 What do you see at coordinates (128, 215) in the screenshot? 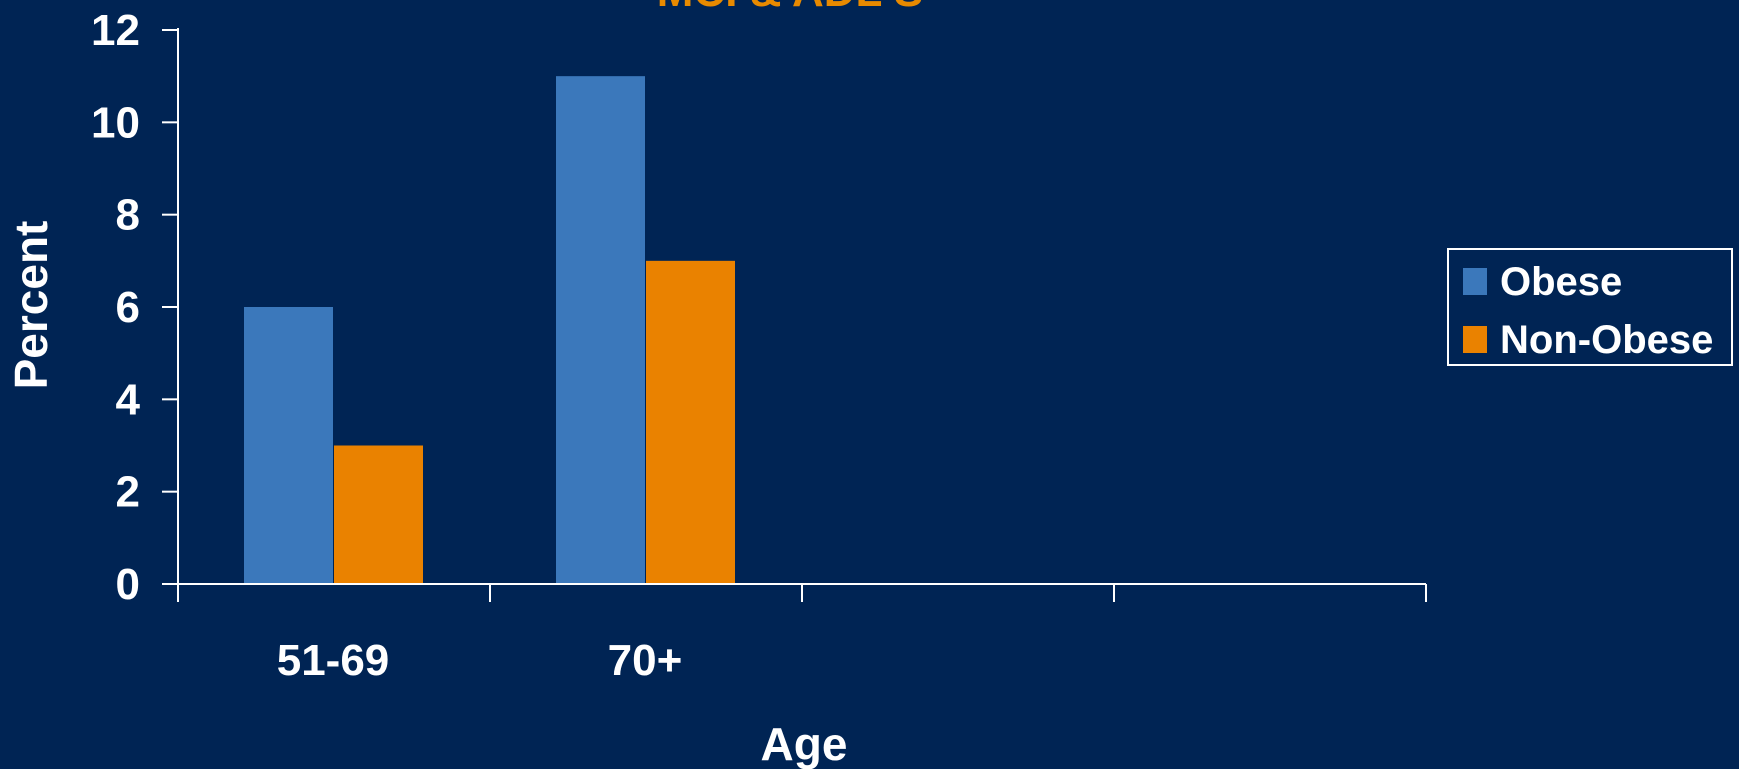
I see `y-tick-label-4: 8` at bounding box center [128, 215].